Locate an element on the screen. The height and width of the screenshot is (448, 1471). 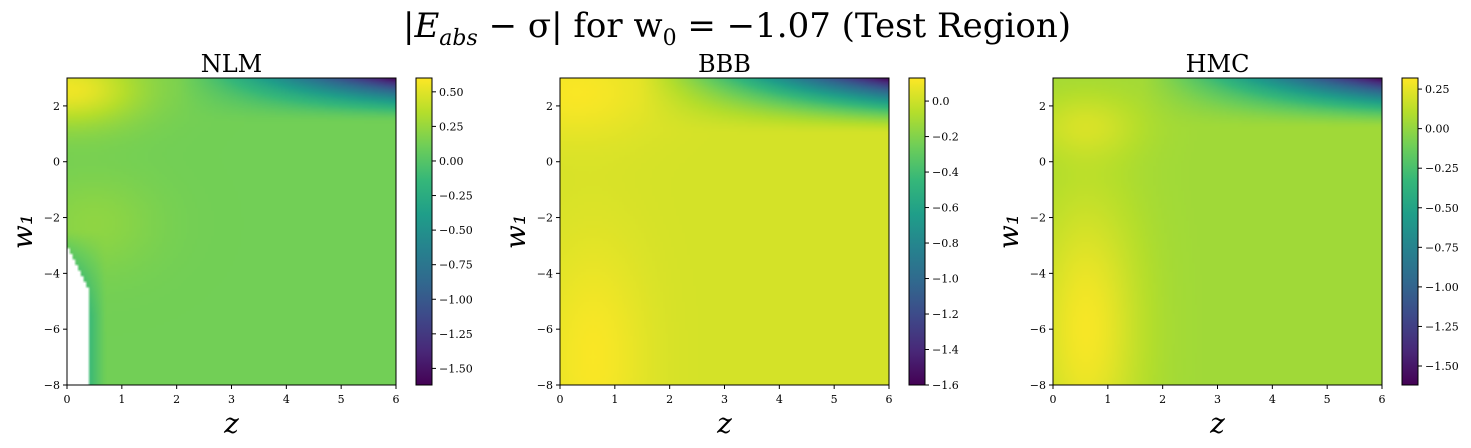
figure-title-middle: − σ| for w is located at coordinates (570, 26).